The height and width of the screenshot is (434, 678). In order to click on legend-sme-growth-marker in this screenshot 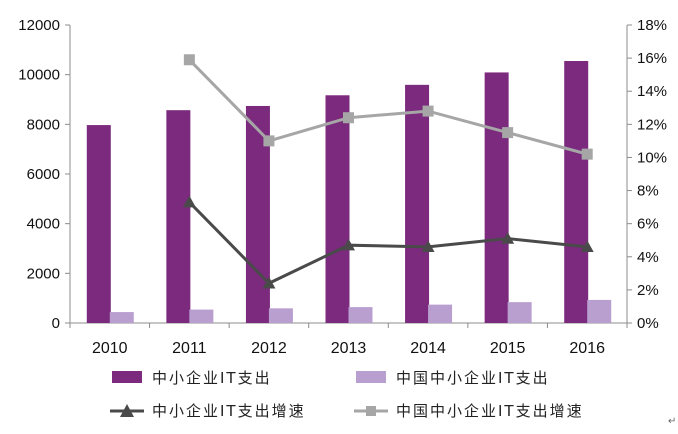, I will do `click(127, 410)`.